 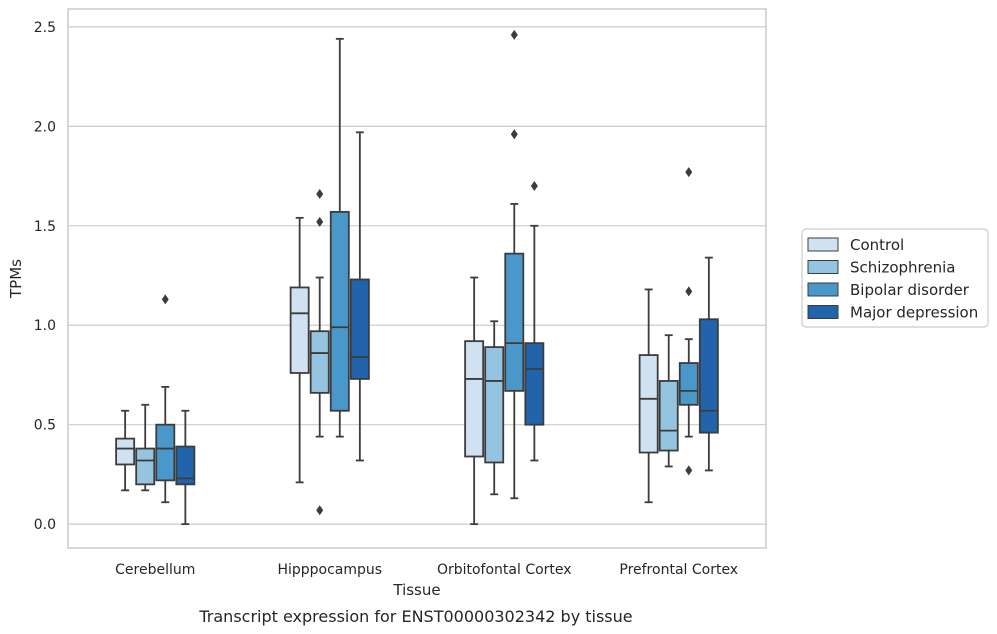 I want to click on legend-frame, so click(x=895, y=278).